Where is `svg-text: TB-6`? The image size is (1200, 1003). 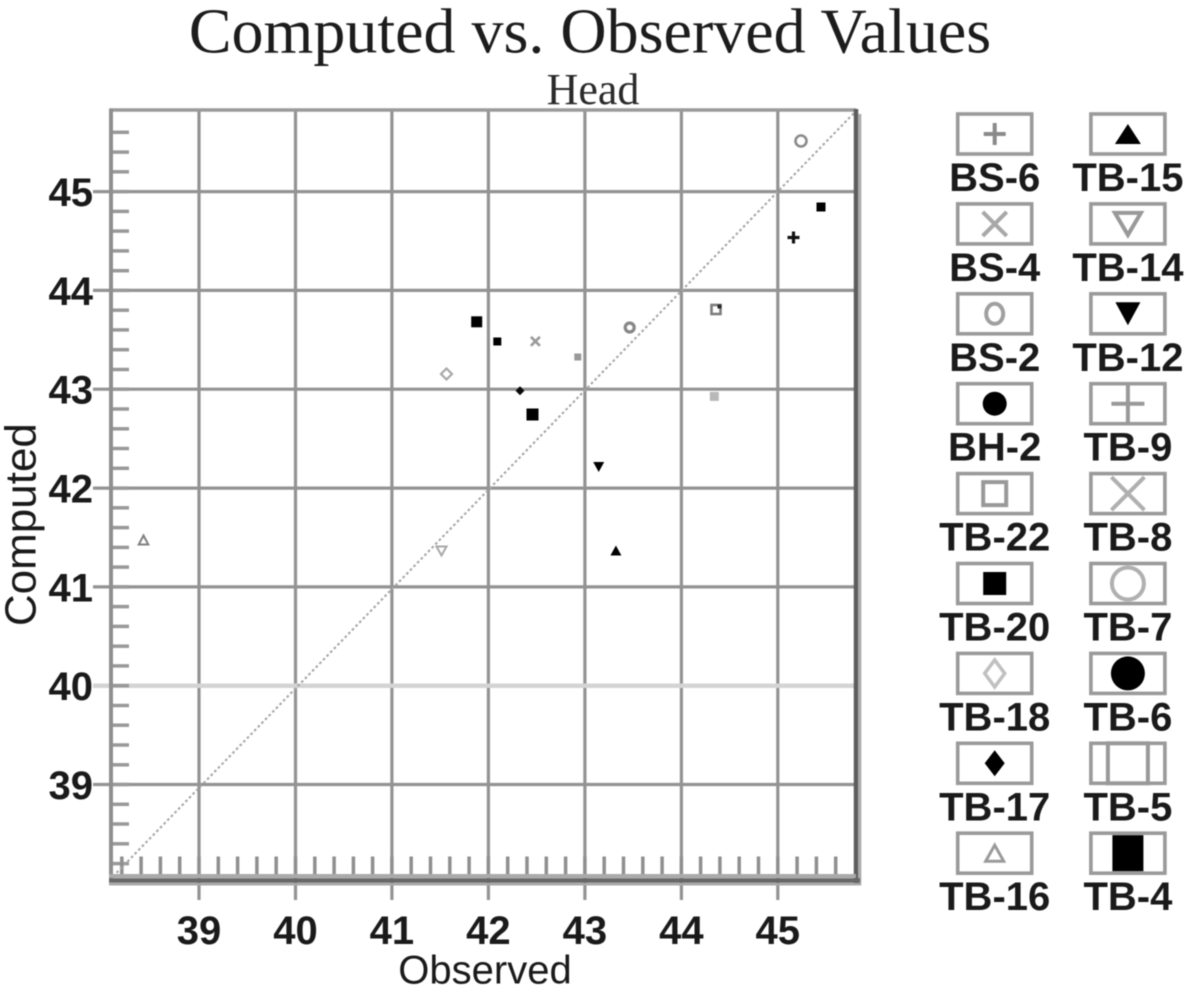
svg-text: TB-6 is located at coordinates (1127, 717).